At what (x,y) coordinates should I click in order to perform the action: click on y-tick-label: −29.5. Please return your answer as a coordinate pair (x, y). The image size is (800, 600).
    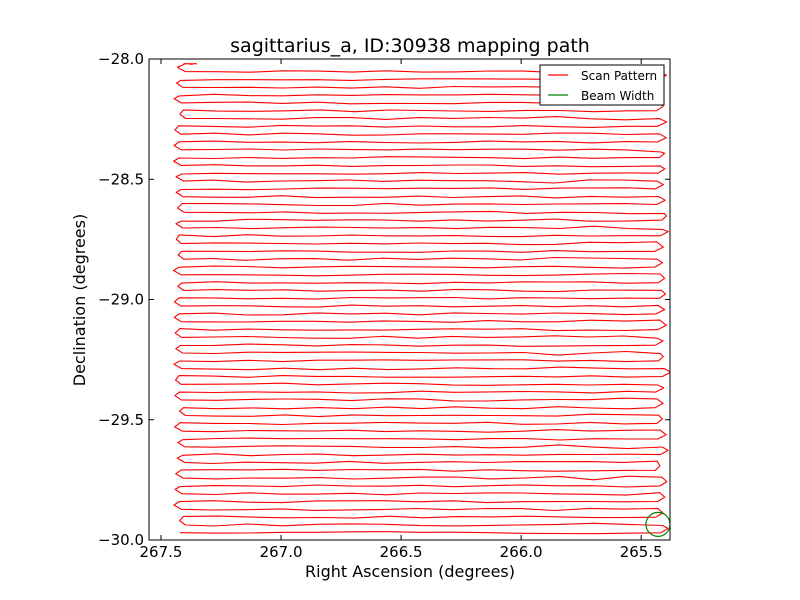
    Looking at the image, I should click on (121, 420).